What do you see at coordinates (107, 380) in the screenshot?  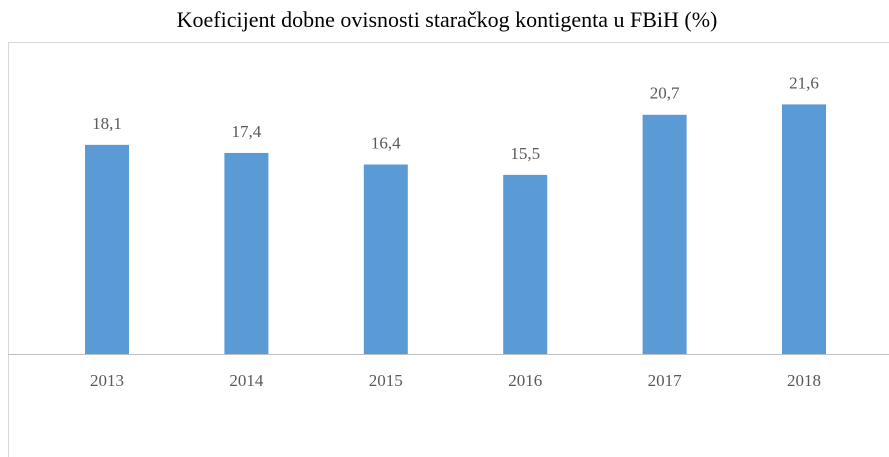 I see `x-tick-label: 2013` at bounding box center [107, 380].